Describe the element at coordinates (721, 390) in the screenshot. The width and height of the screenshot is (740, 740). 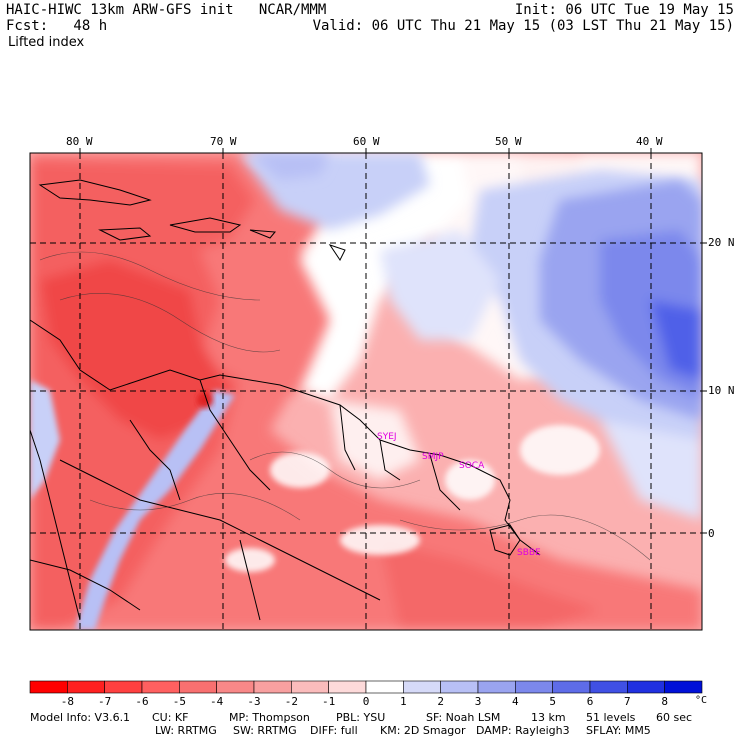
I see `lat-label-10n: 10 N` at that location.